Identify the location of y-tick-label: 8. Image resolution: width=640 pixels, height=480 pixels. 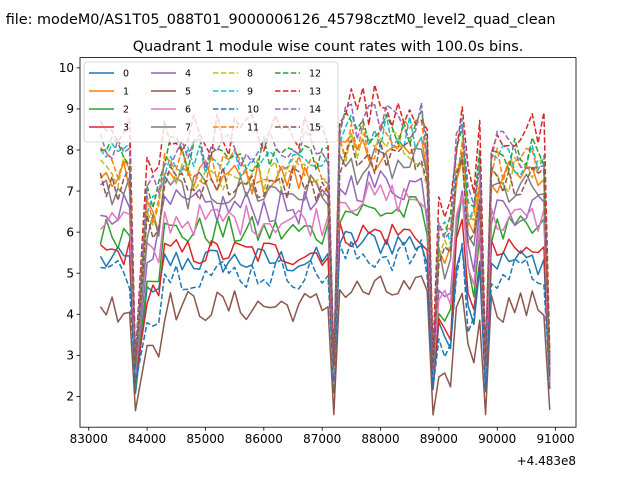
(70, 150).